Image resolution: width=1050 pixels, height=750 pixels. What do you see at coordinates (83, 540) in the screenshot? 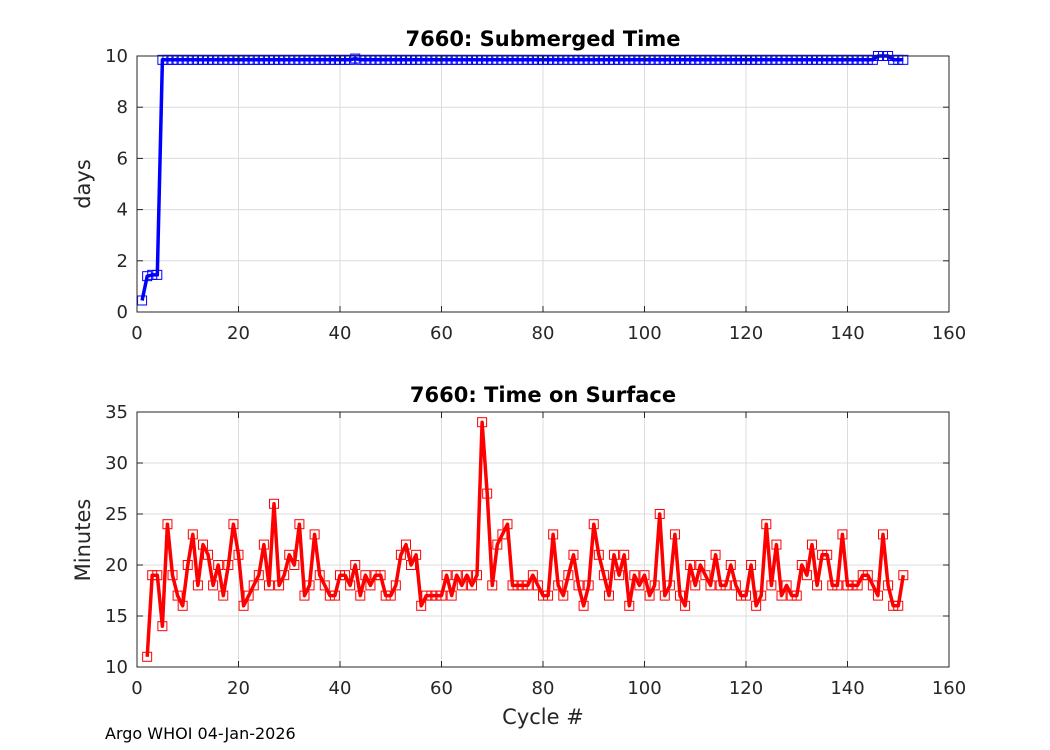
I see `y-axis-label: Minutes` at bounding box center [83, 540].